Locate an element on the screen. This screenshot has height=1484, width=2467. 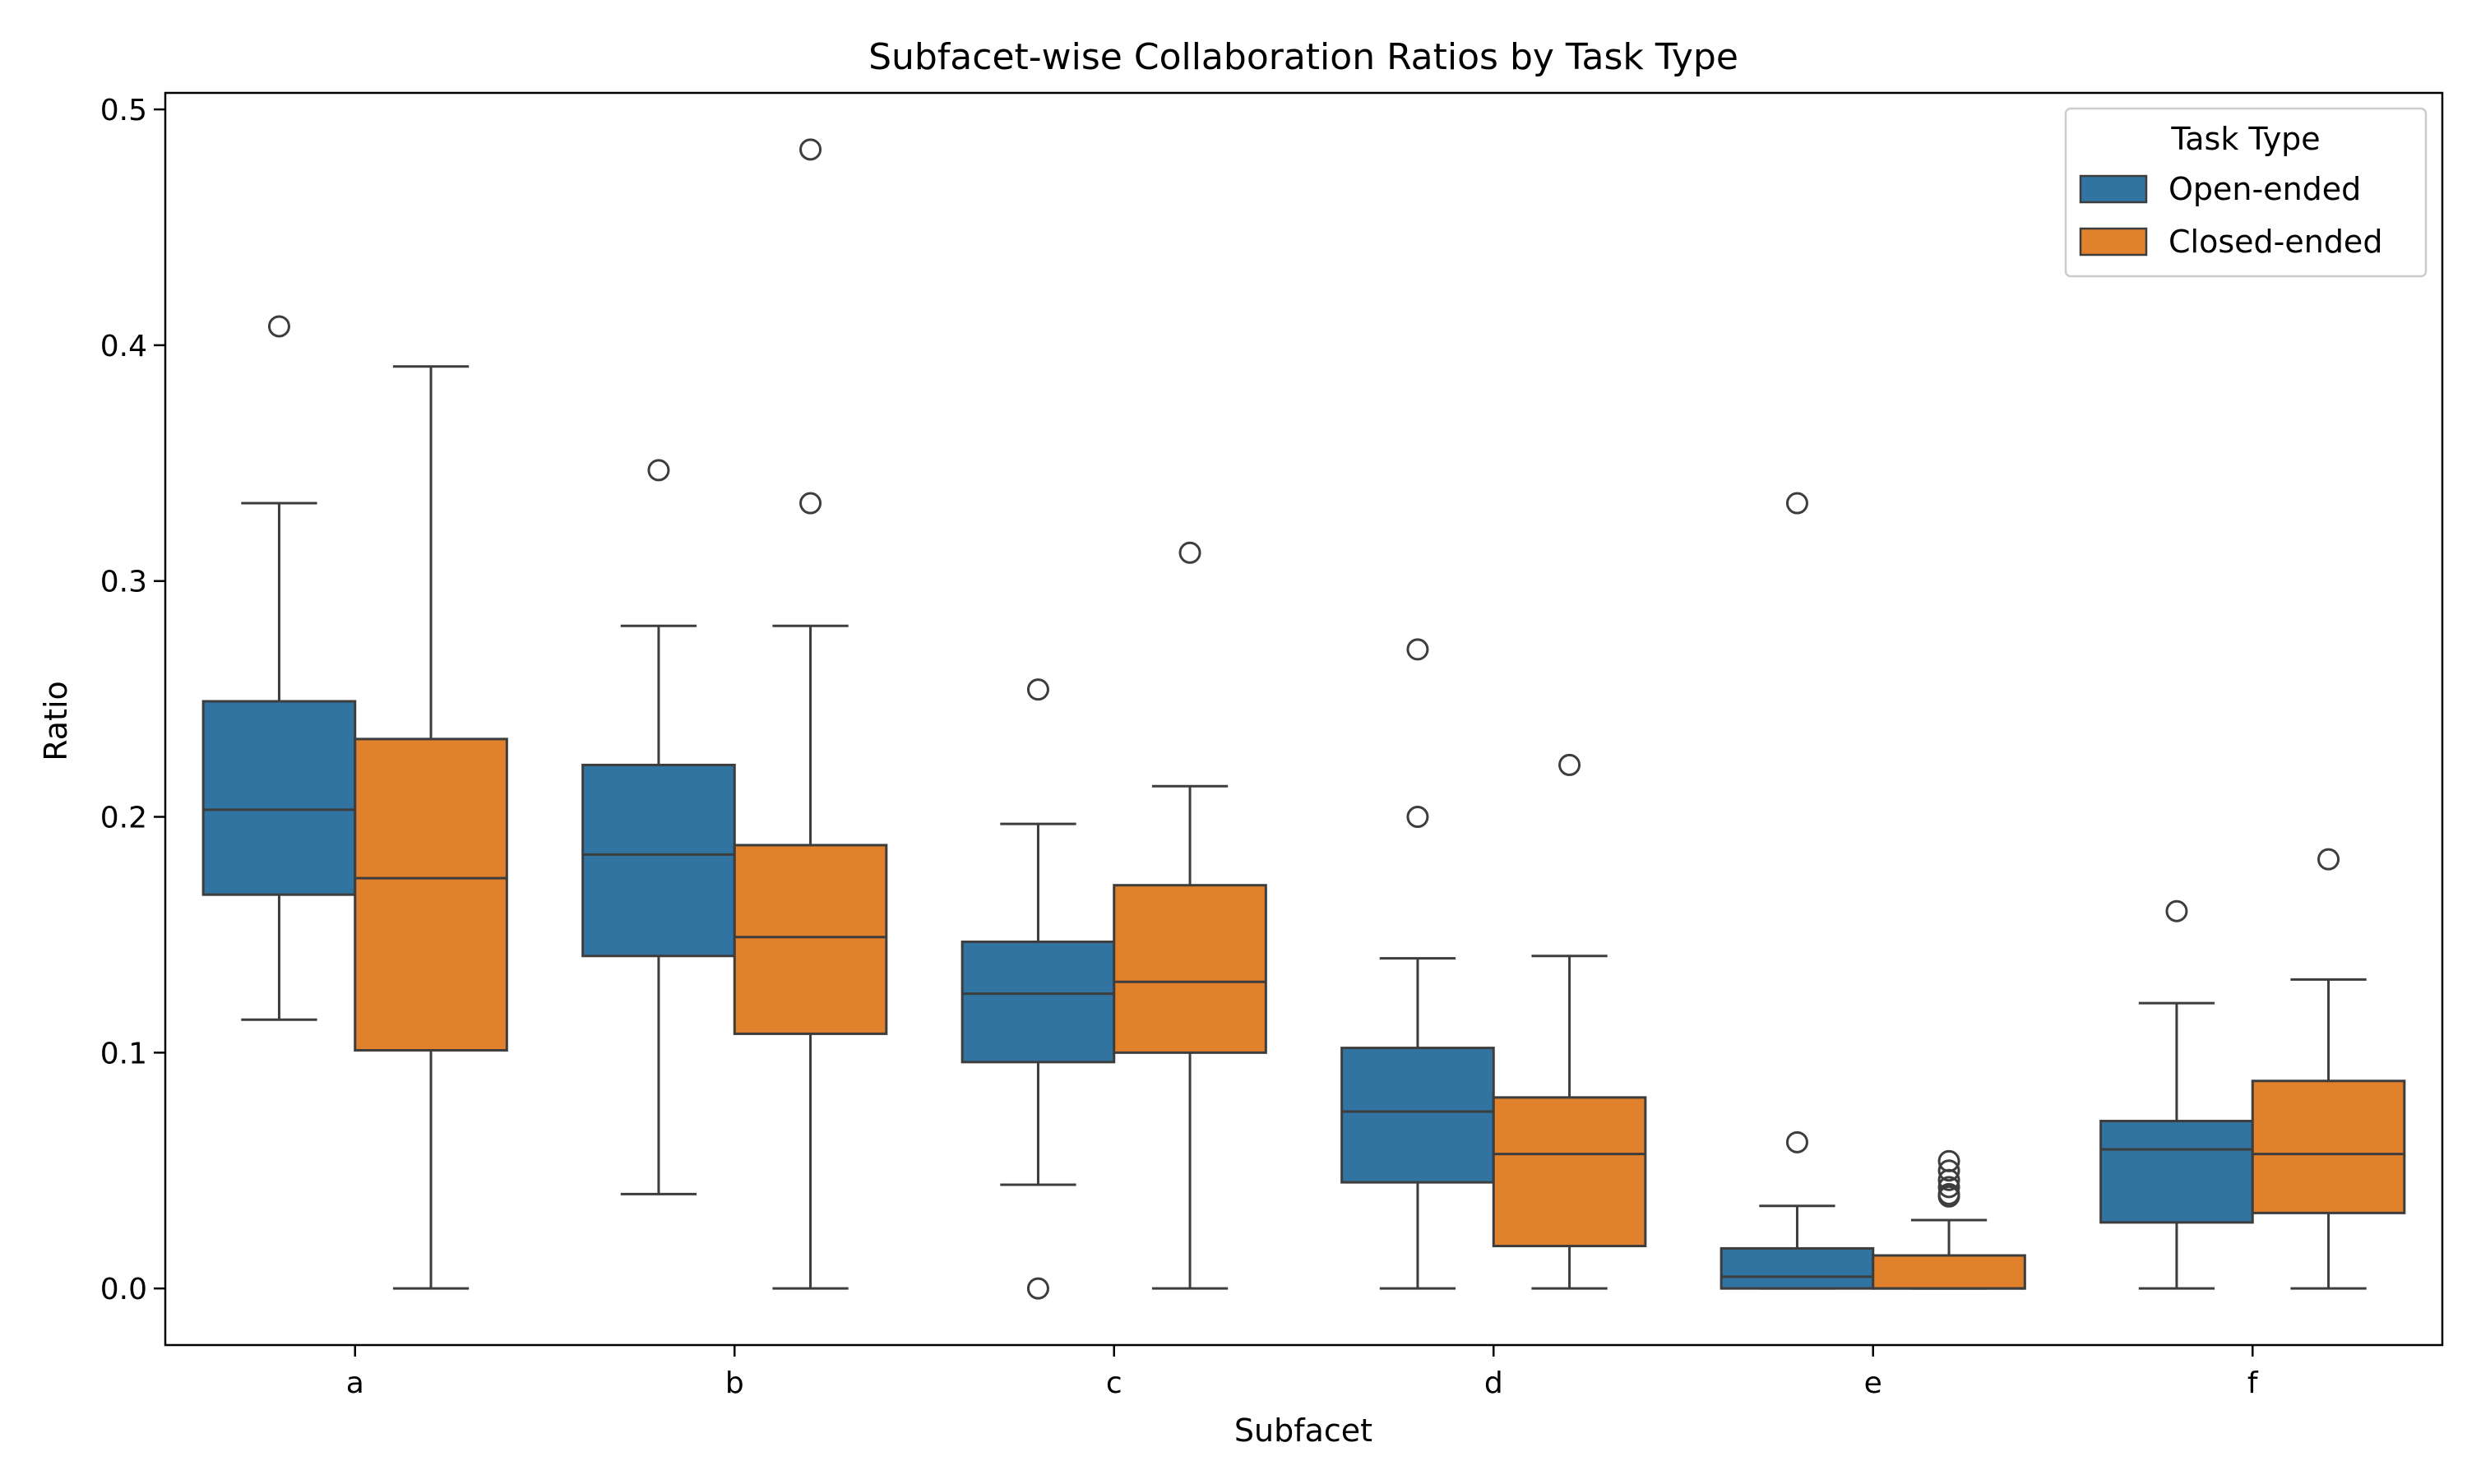
legend-item: Open-ended is located at coordinates (2220, 189).